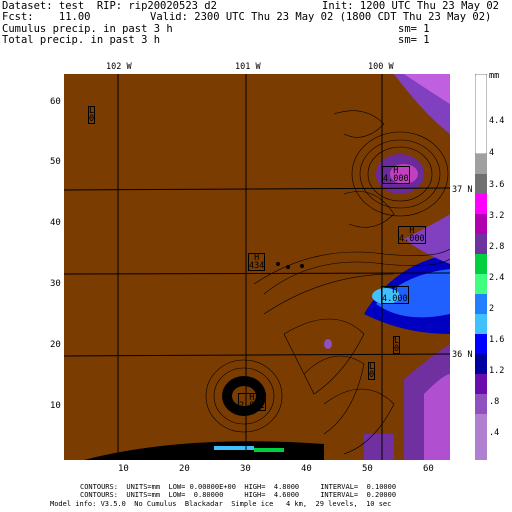 The height and width of the screenshot is (512, 512). Describe the element at coordinates (494, 433) in the screenshot. I see `colorbar-label: .4` at that location.